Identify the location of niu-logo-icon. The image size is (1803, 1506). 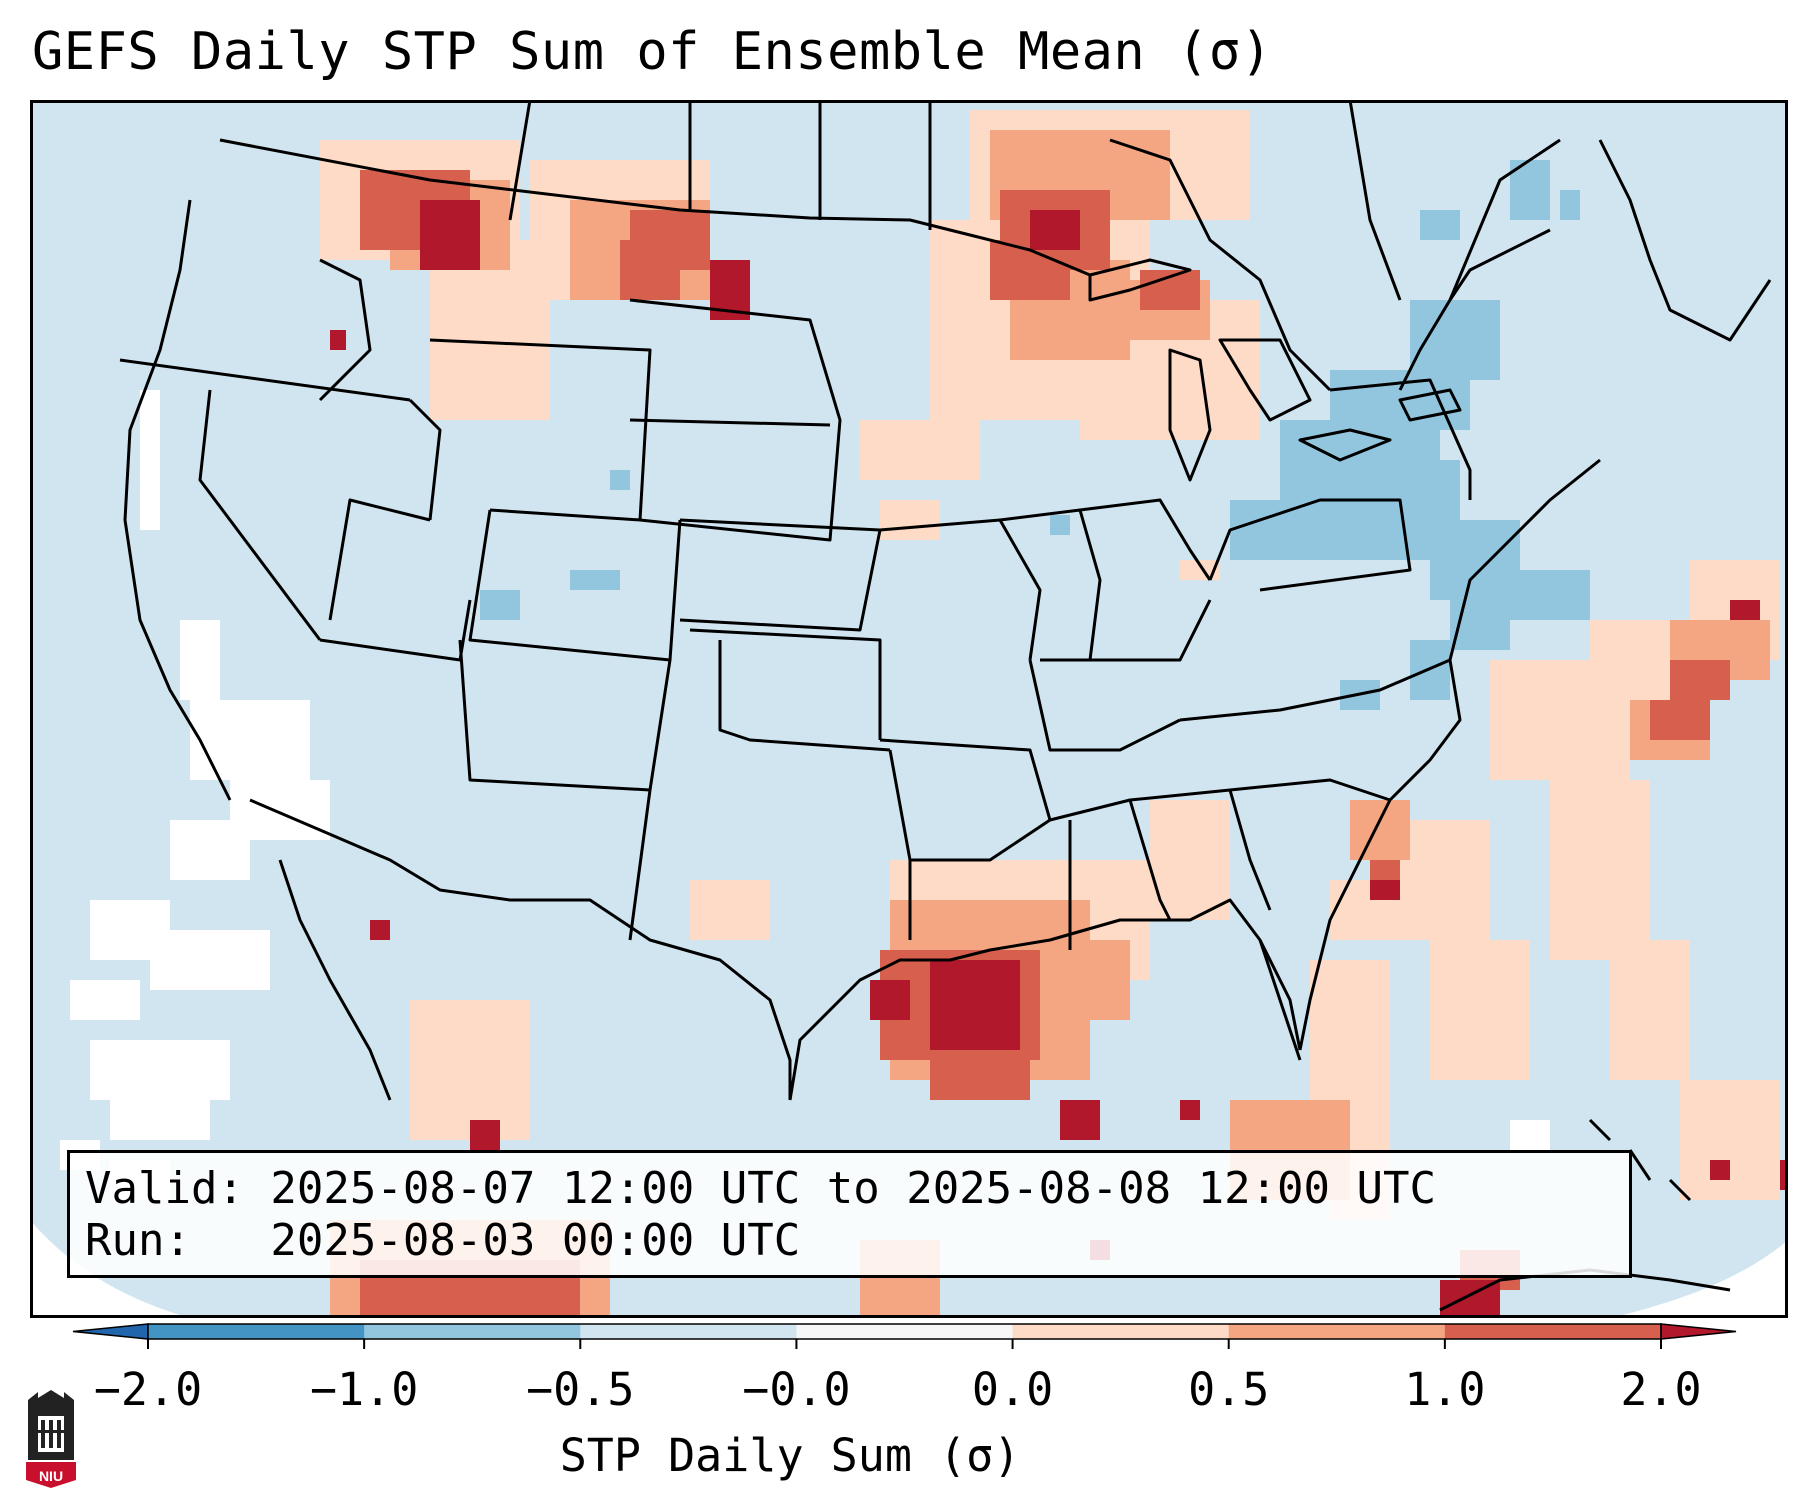
(51, 1439).